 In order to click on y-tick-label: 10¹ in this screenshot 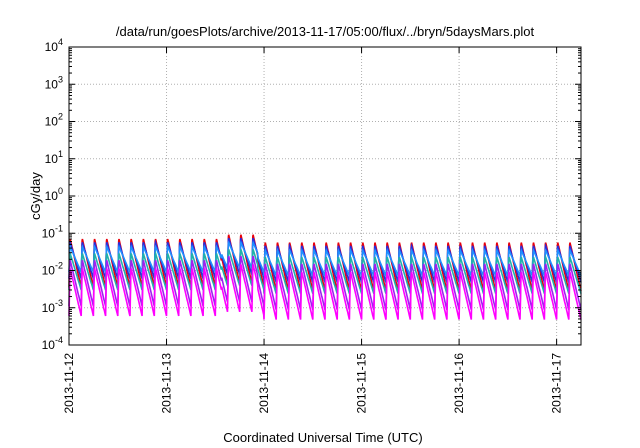, I will do `click(54, 157)`.